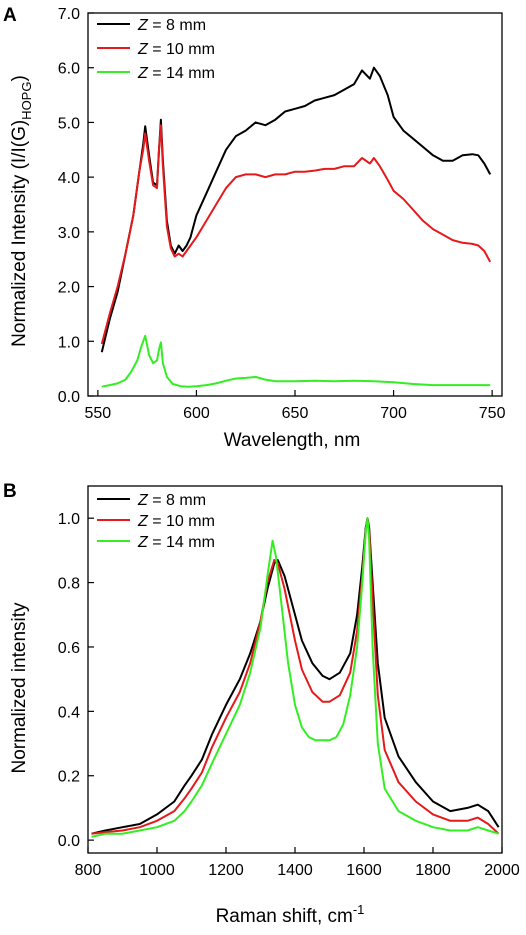  I want to click on panel-b-x-tick-label: 1600, so click(364, 870).